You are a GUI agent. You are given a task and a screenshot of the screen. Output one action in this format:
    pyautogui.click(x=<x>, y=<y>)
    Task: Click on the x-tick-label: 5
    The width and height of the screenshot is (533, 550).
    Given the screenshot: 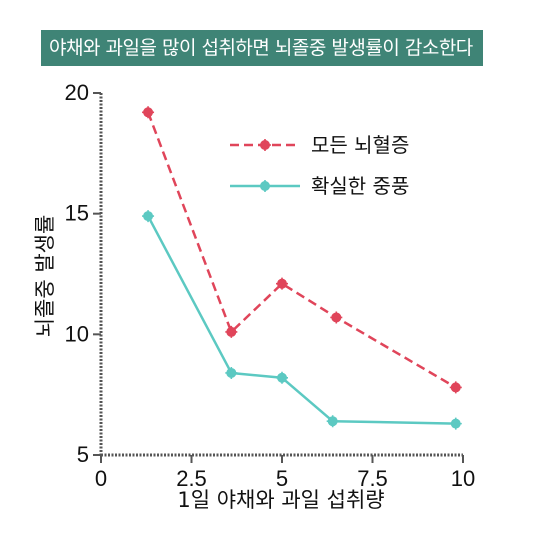 What is the action you would take?
    pyautogui.click(x=282, y=478)
    